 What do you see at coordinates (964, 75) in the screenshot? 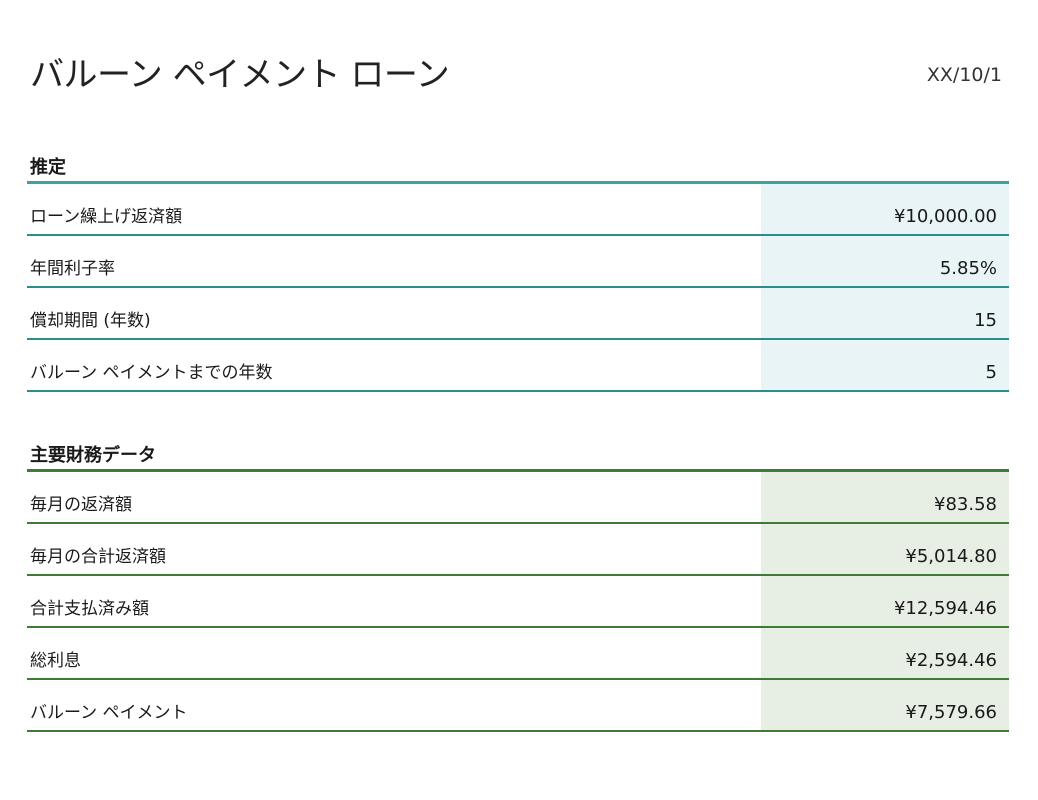
I see `document-date: XX/10/1` at bounding box center [964, 75].